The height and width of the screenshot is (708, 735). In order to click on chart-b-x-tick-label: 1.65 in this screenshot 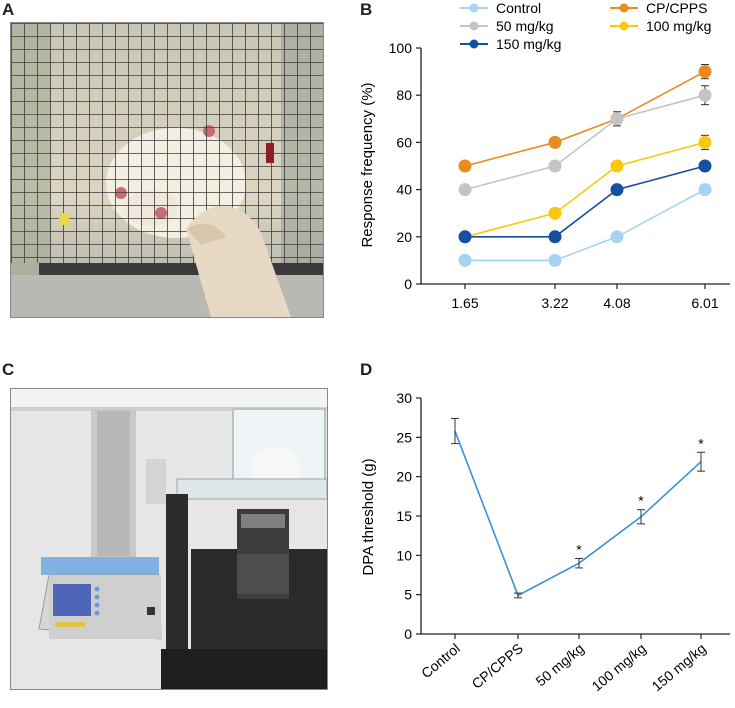, I will do `click(464, 303)`.